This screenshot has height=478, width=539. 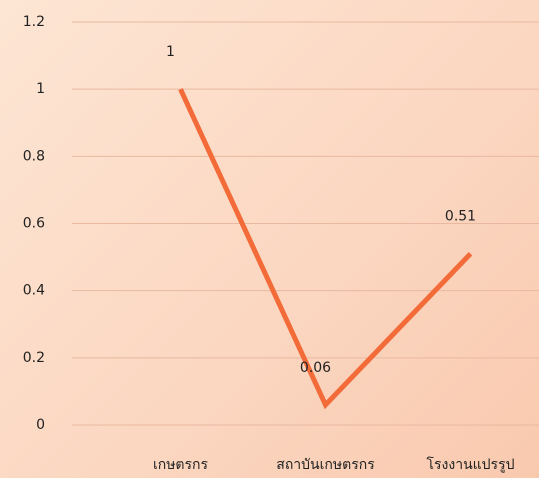 I want to click on y-tick-label: 1.2, so click(x=34, y=22).